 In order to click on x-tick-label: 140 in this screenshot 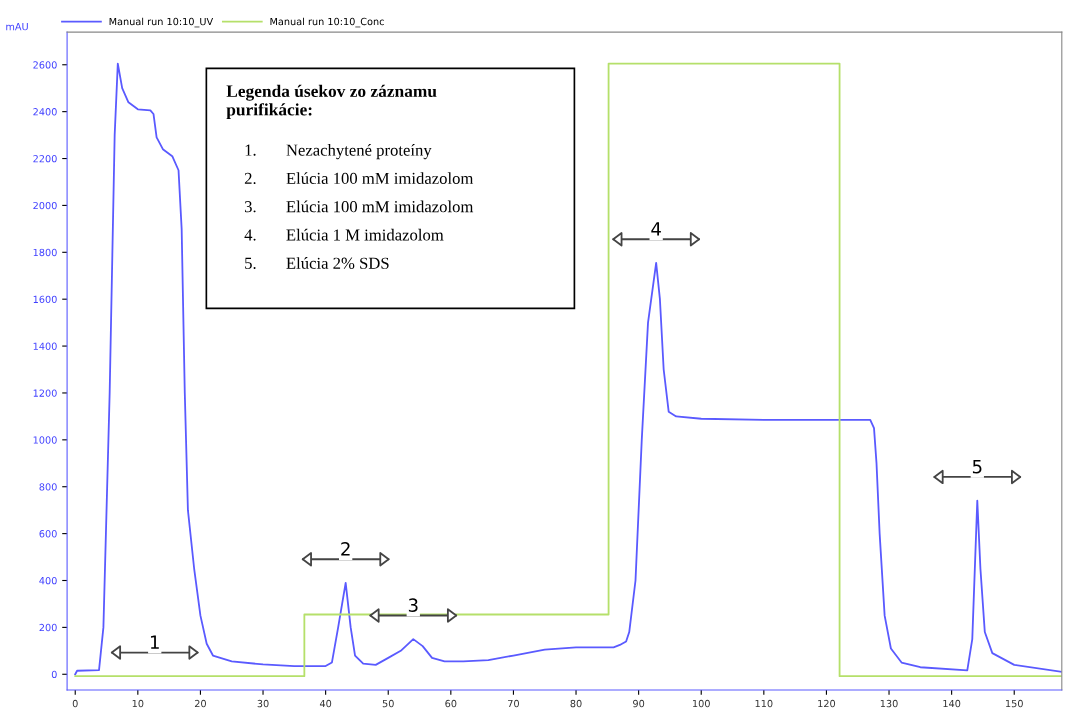, I will do `click(952, 703)`.